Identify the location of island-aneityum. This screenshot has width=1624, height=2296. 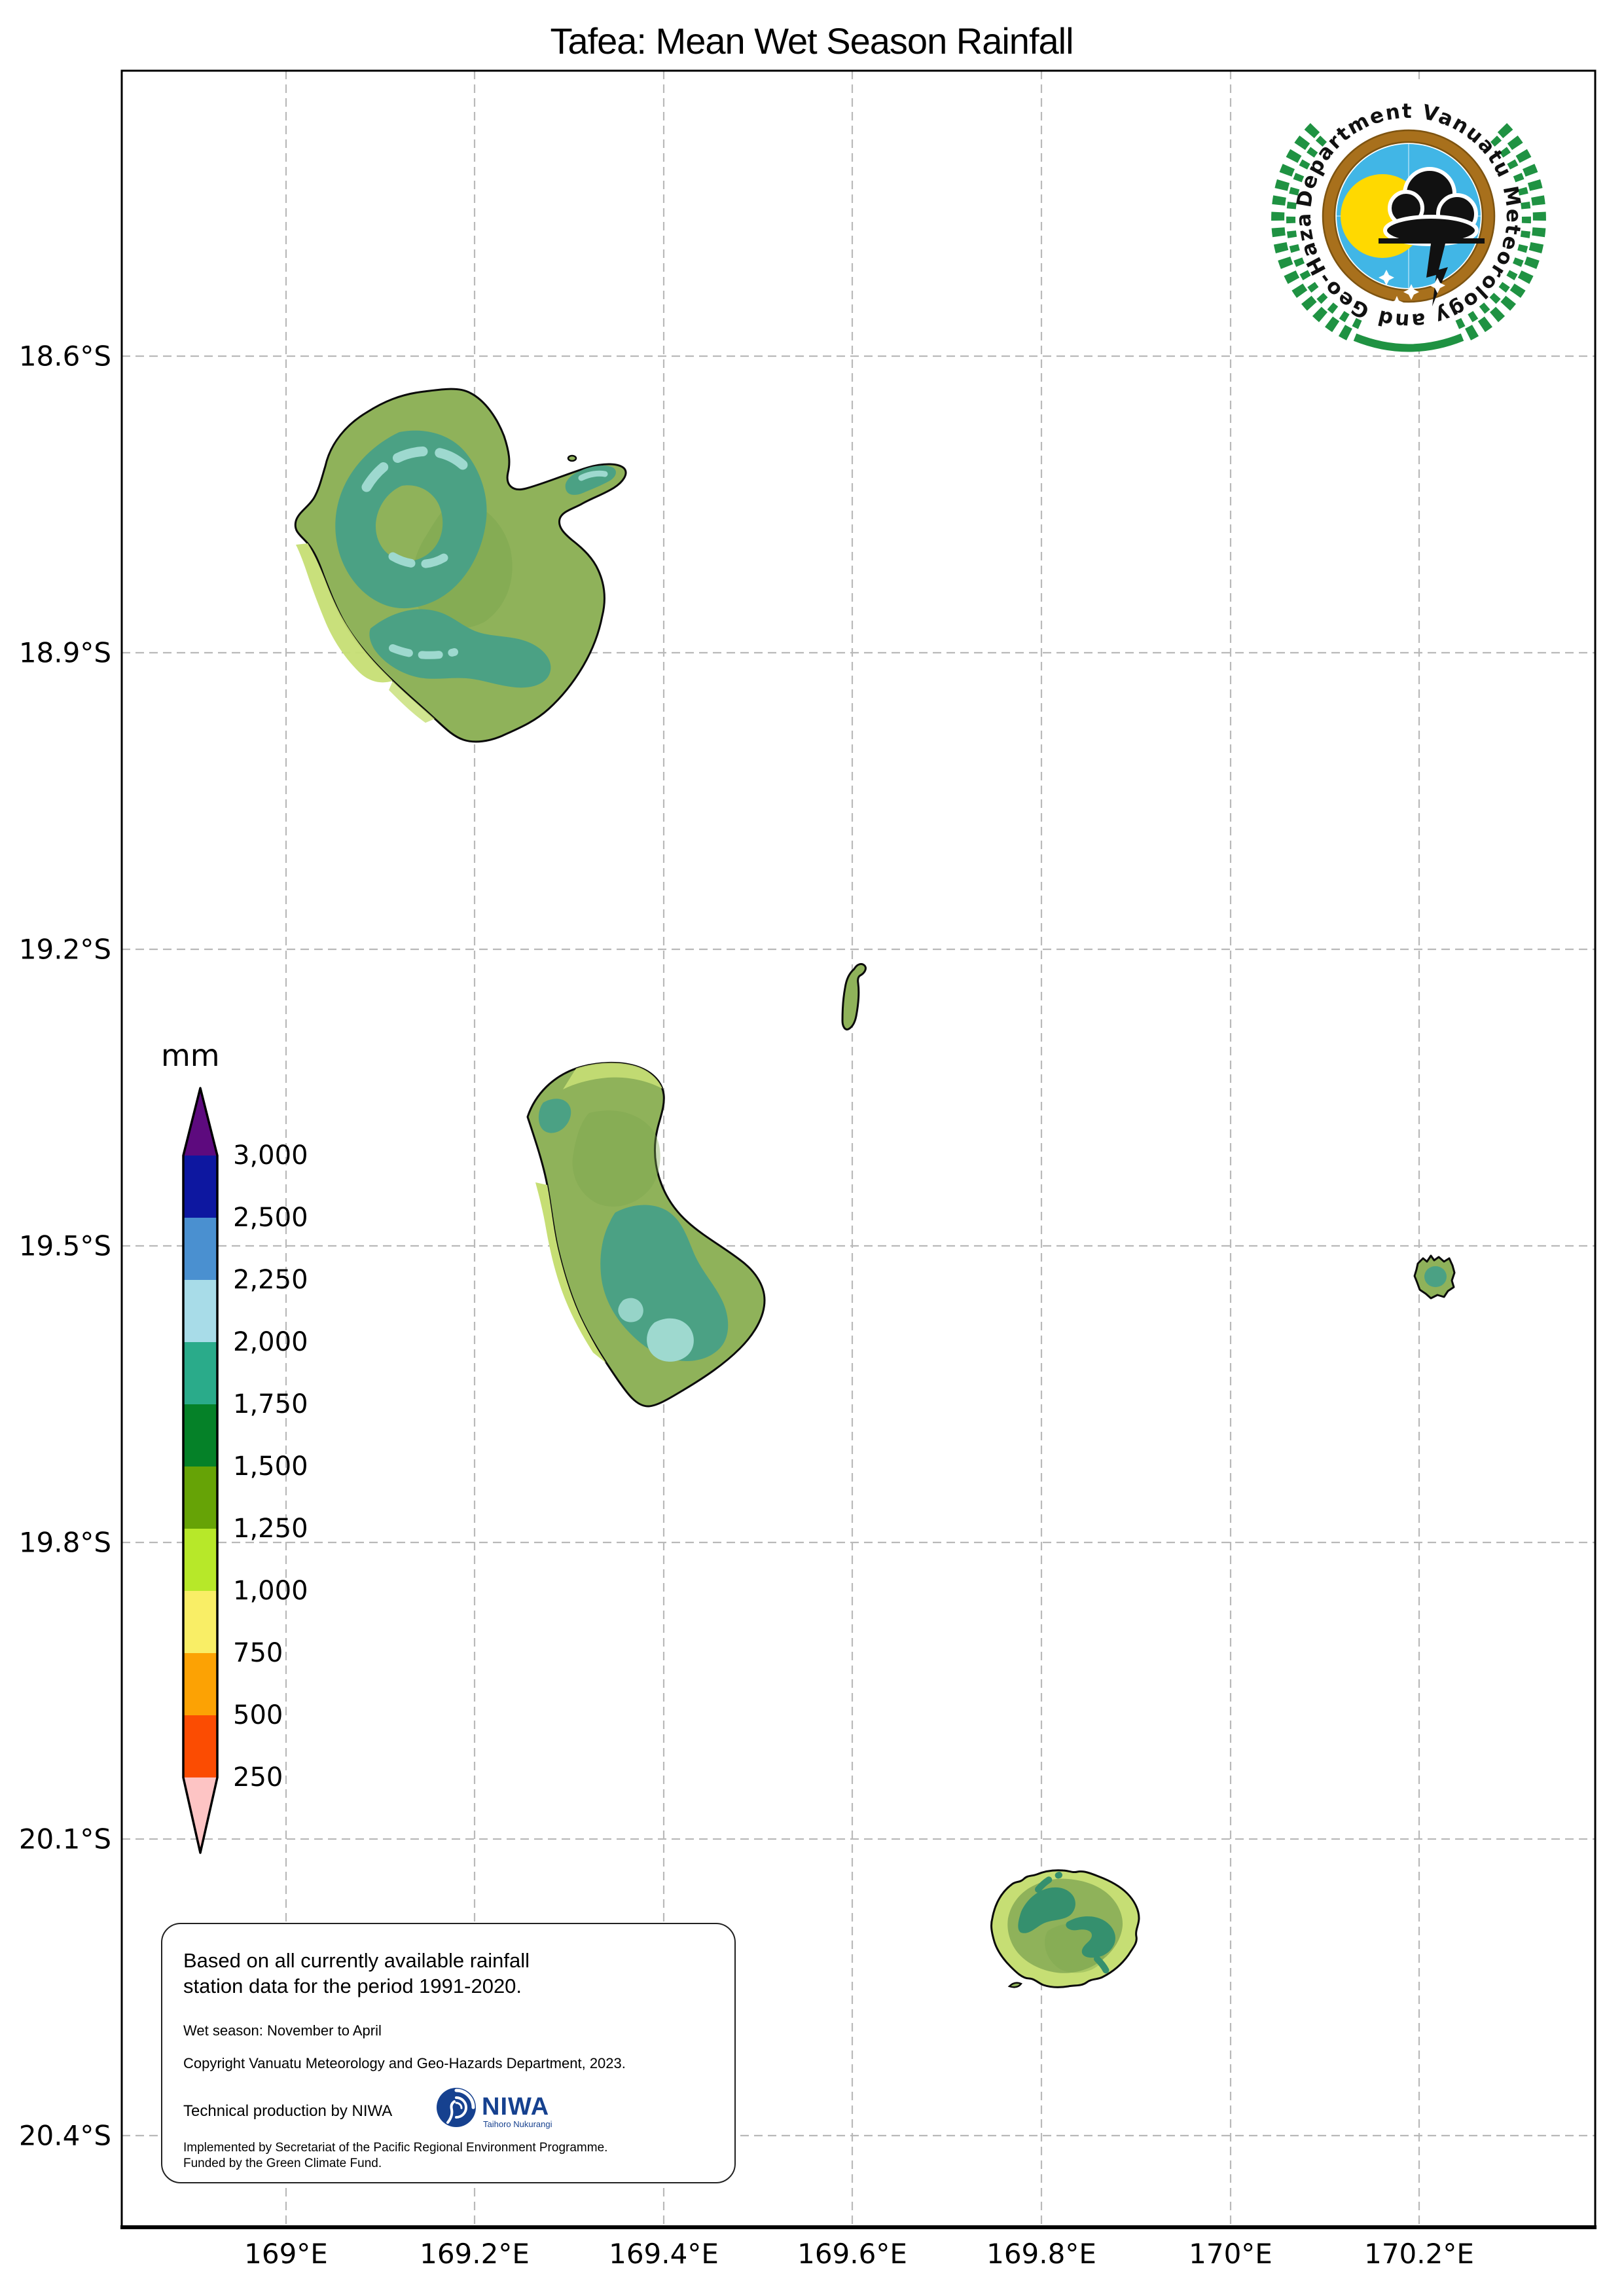
(1065, 1928).